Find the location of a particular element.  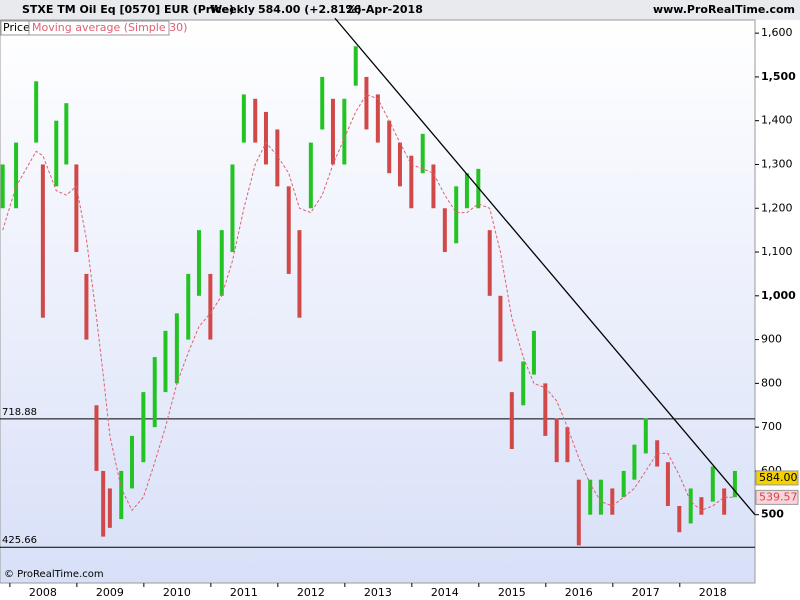

x-tick-label: 2013 is located at coordinates (378, 592).